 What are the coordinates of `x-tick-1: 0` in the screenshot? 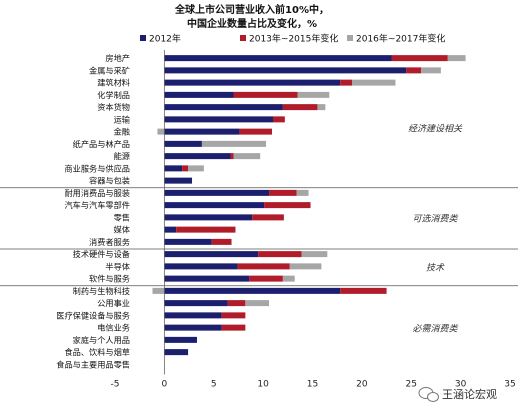 It's located at (165, 385).